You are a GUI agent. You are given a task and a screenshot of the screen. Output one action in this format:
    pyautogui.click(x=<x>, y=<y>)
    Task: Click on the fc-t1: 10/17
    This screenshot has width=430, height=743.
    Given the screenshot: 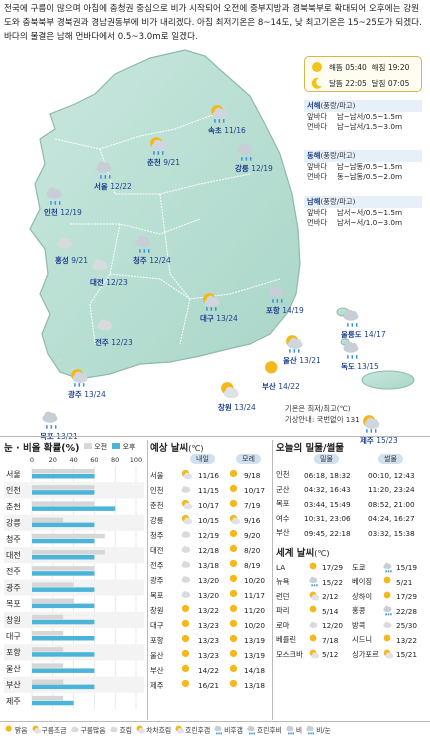 What is the action you would take?
    pyautogui.click(x=209, y=505)
    